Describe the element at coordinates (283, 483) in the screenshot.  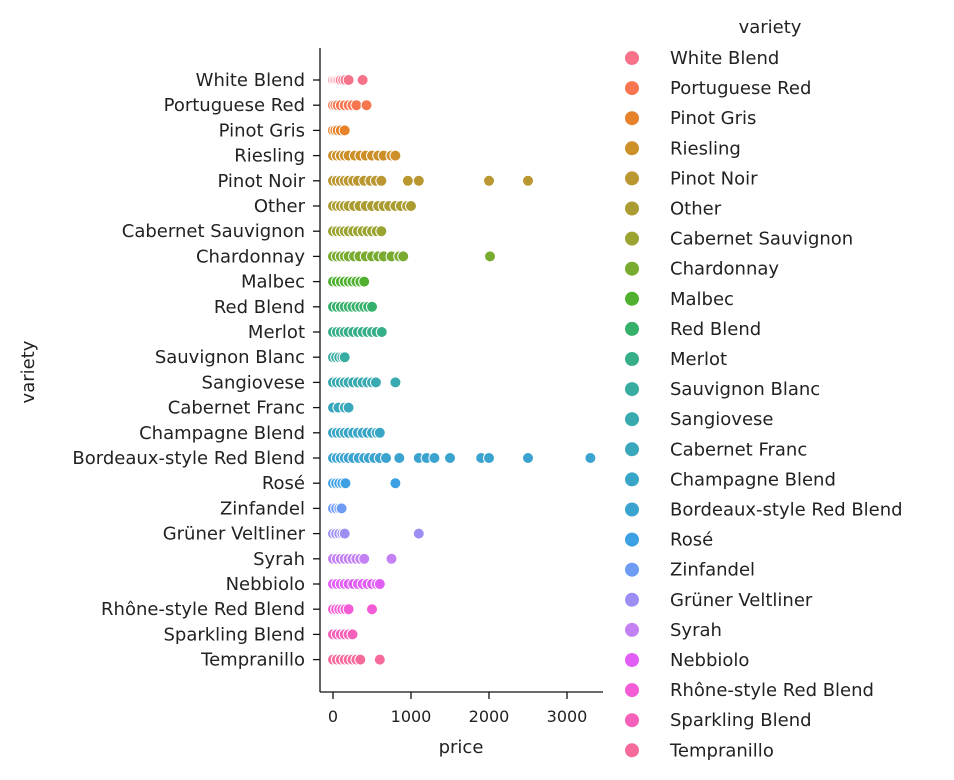
I see `category-label: Rosé` at that location.